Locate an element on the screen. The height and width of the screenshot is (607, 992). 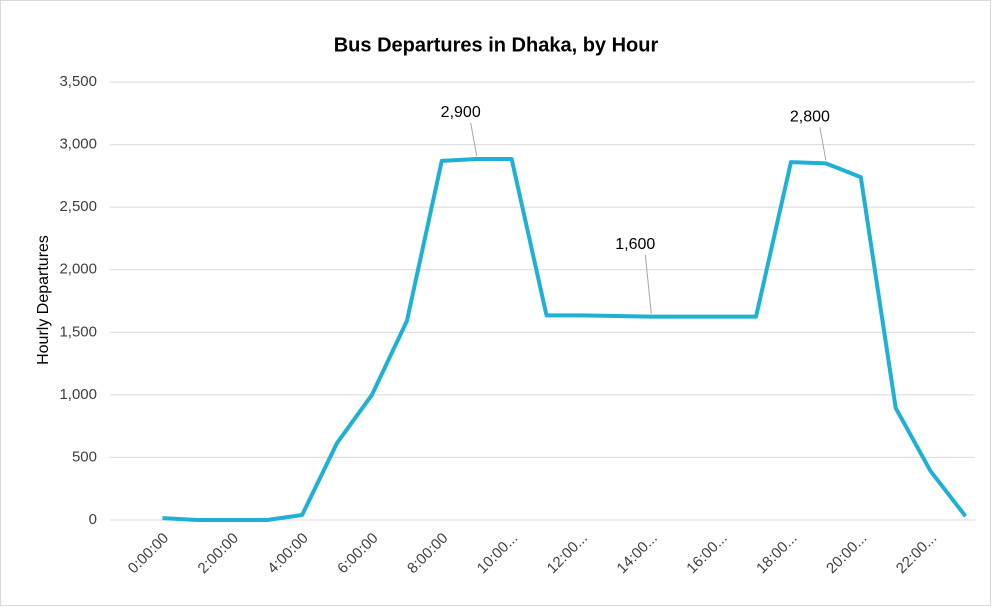
y-tick-label: 2,500 is located at coordinates (78, 206).